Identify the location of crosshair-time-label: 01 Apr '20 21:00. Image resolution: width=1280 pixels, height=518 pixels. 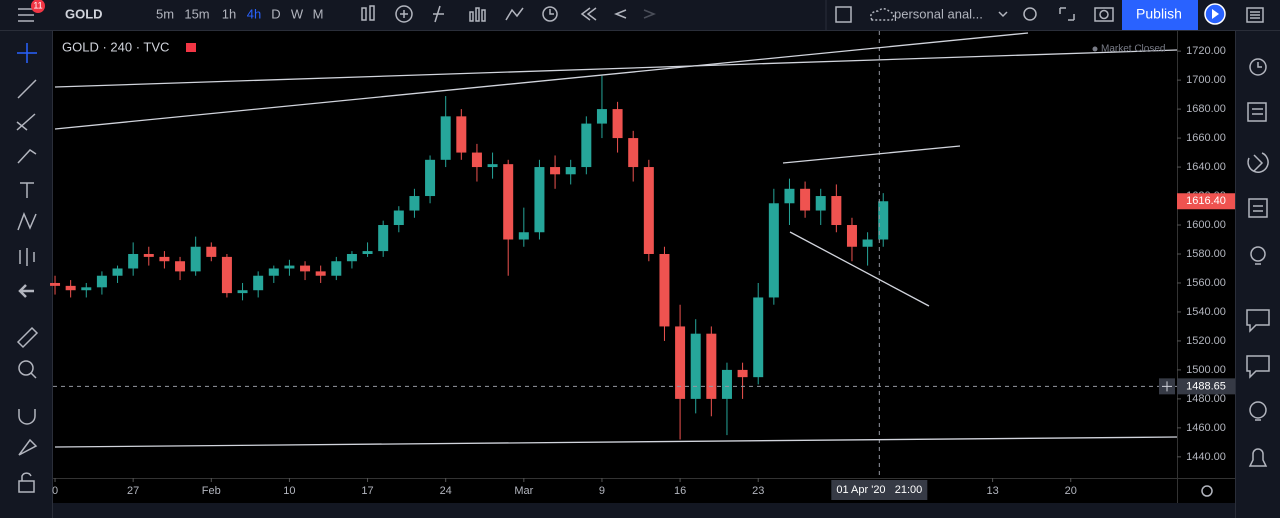
(879, 490).